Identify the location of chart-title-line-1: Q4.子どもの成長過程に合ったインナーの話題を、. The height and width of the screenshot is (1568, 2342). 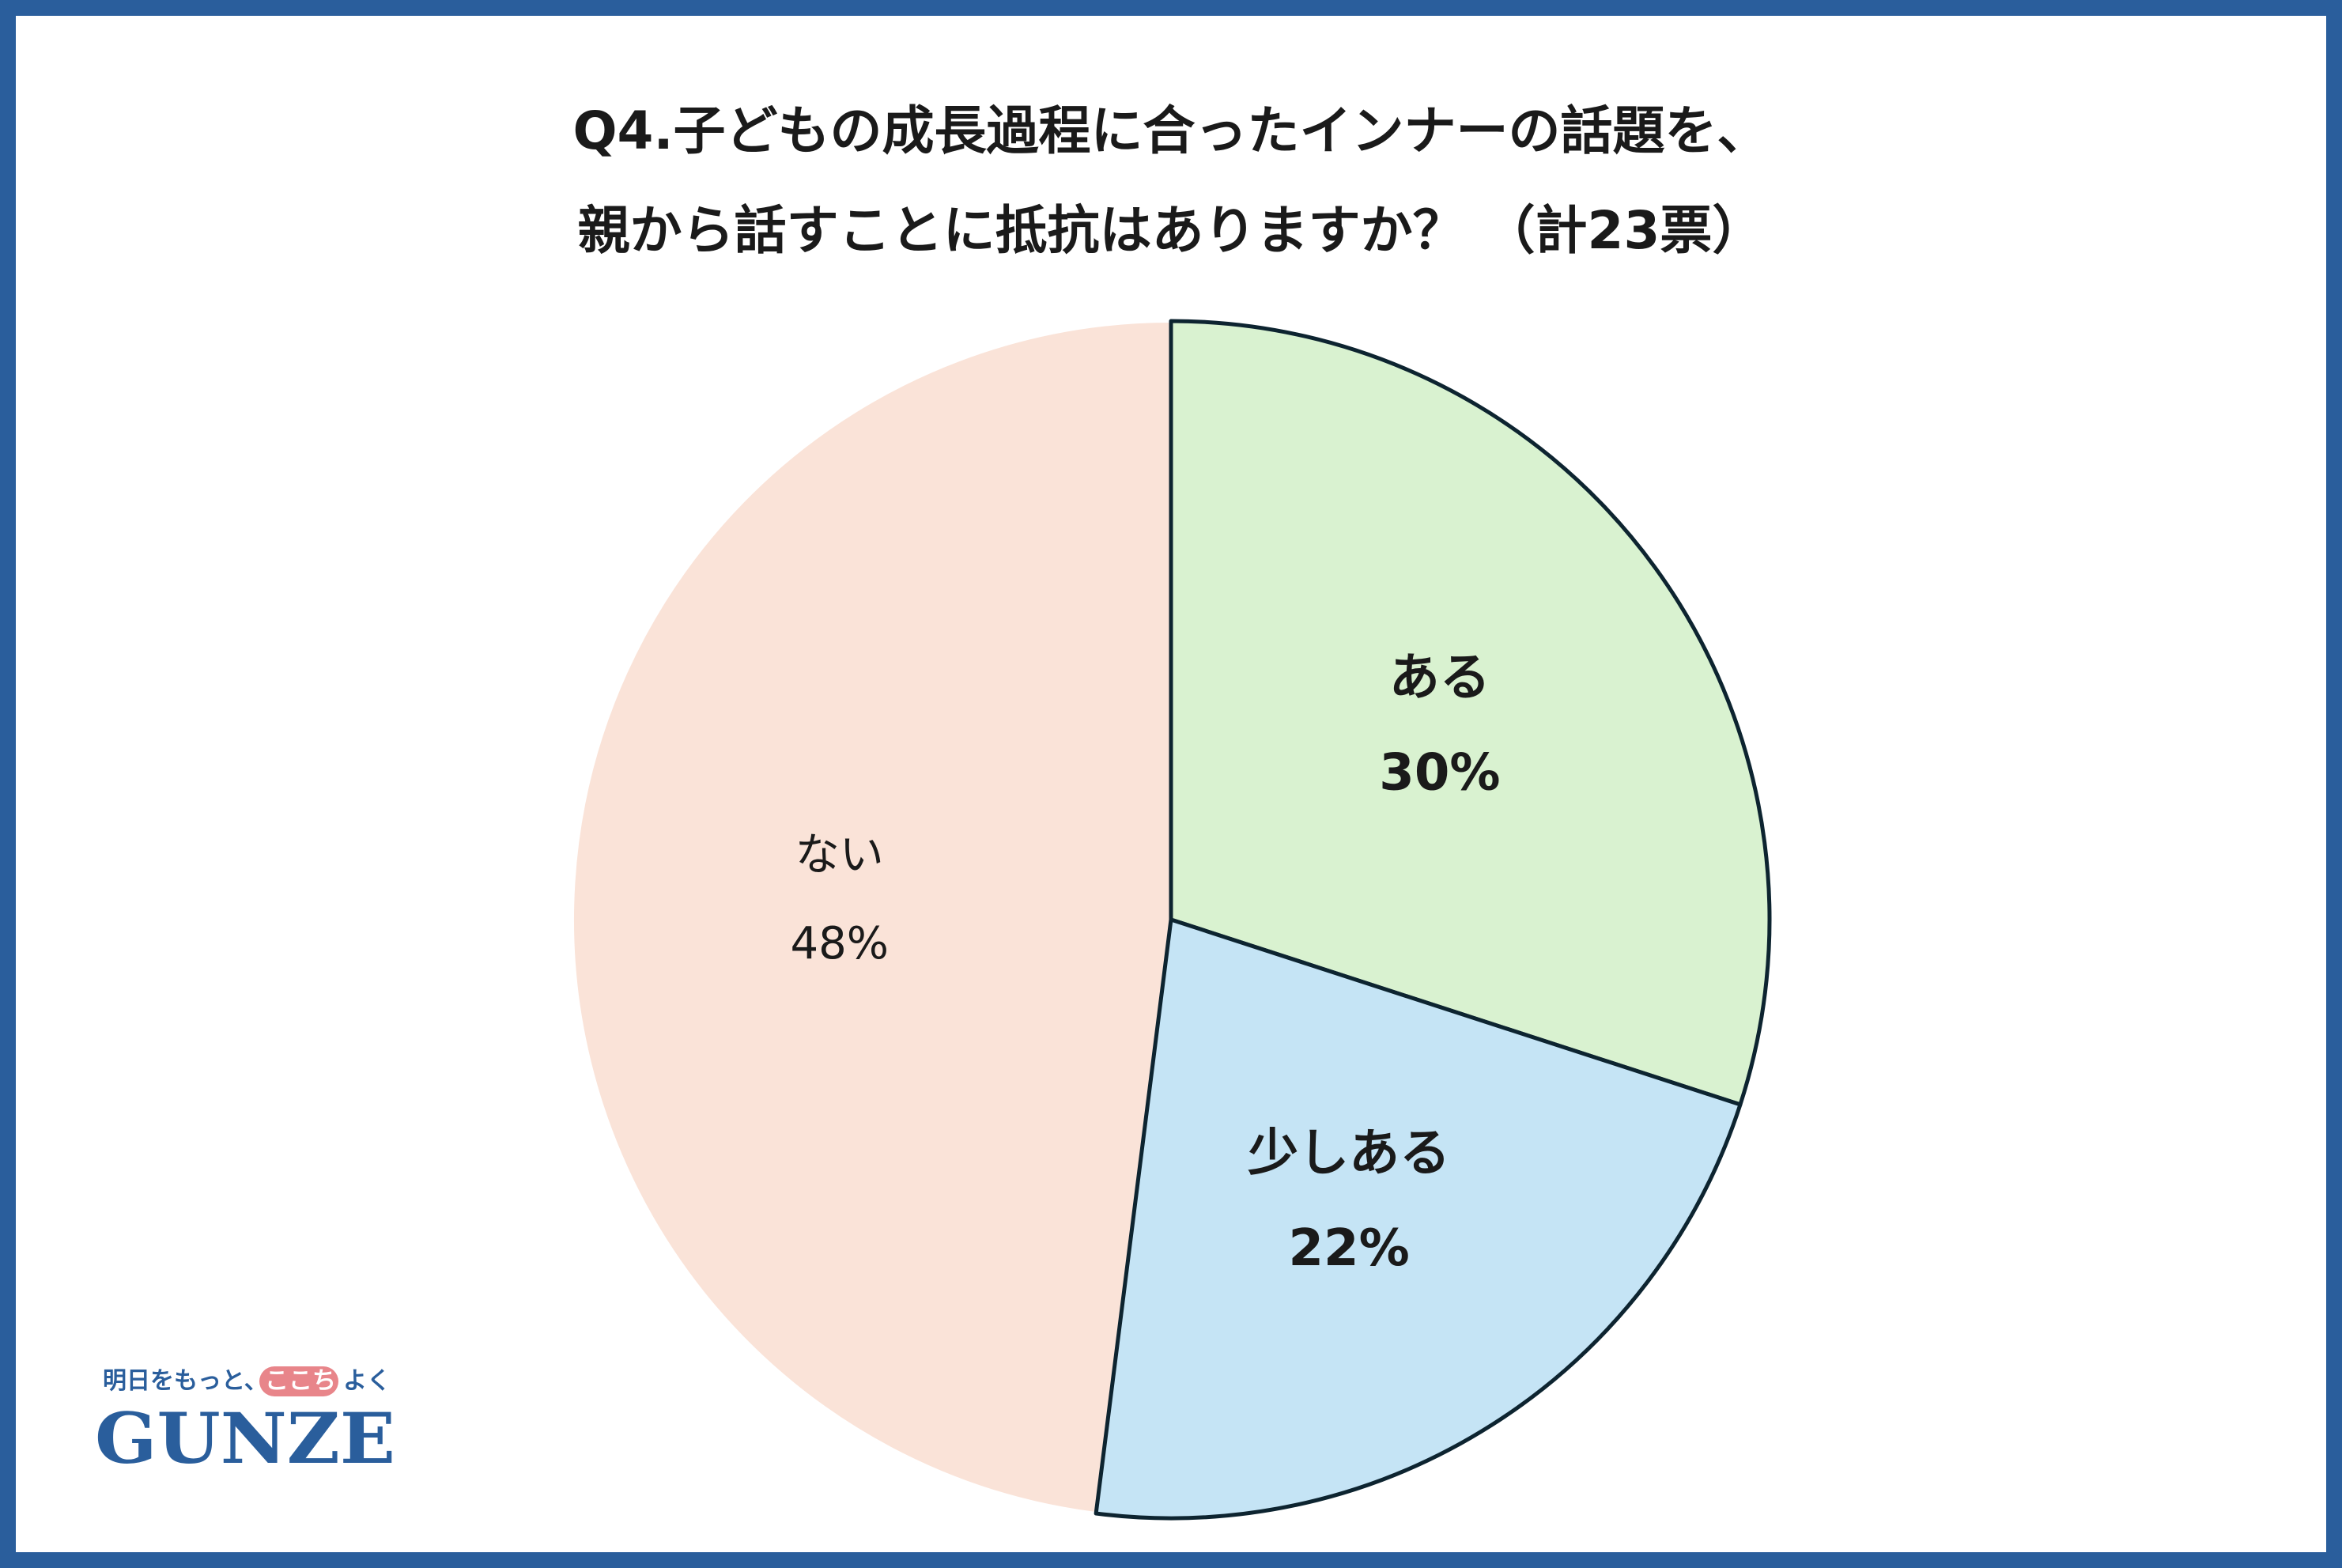
(1171, 130).